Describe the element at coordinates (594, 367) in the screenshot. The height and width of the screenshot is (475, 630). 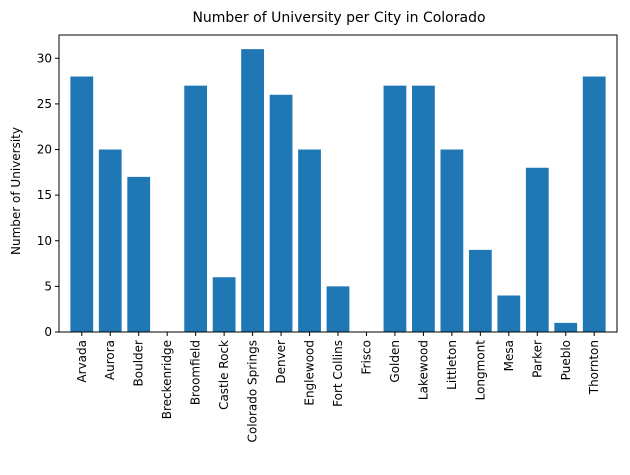
I see `x-tick-label: Thornton` at that location.